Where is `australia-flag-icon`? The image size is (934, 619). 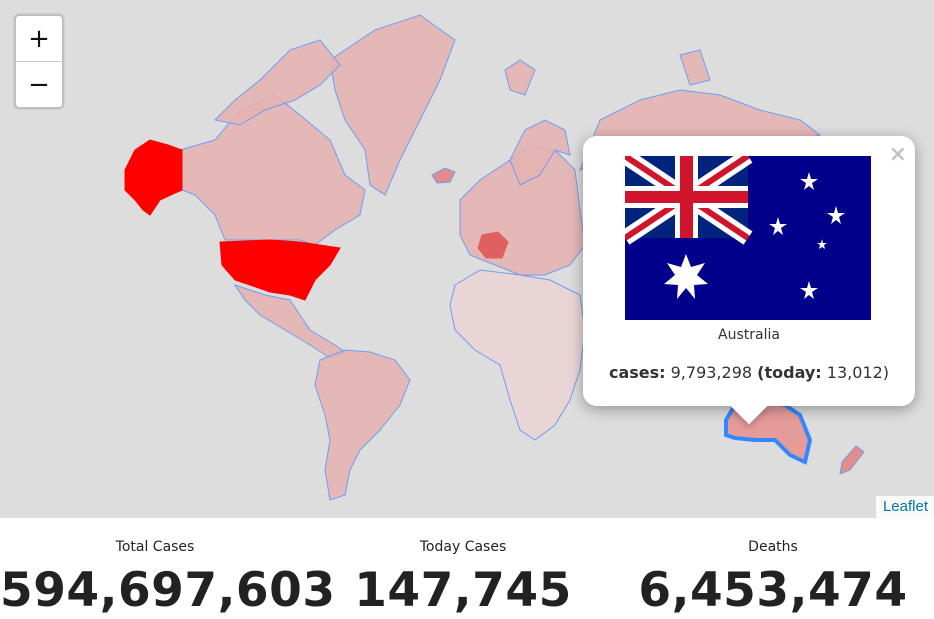
australia-flag-icon is located at coordinates (748, 238).